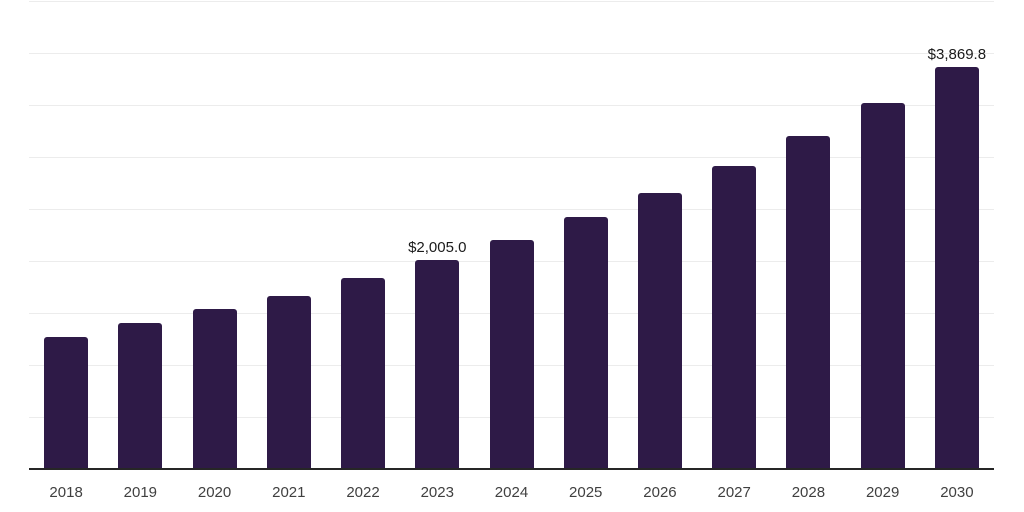 This screenshot has width=1024, height=512. Describe the element at coordinates (437, 364) in the screenshot. I see `bar-2023` at that location.